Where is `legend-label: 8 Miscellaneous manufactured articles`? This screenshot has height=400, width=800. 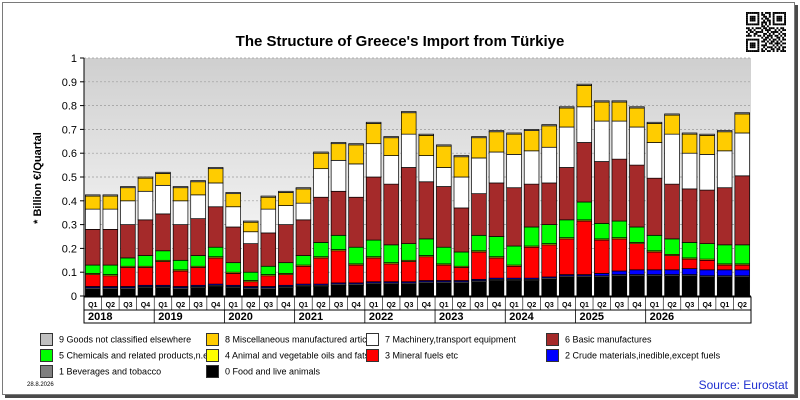 legend-label: 8 Miscellaneous manufactured articles is located at coordinates (302, 339).